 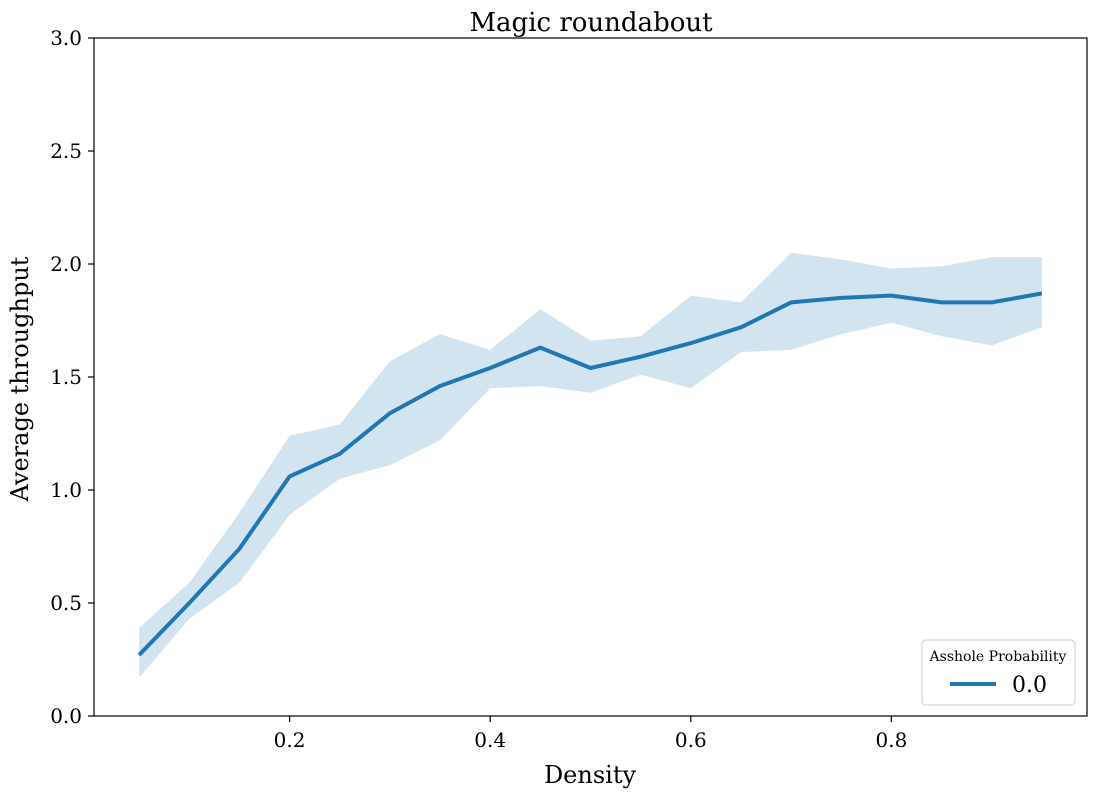 What do you see at coordinates (998, 657) in the screenshot?
I see `legend-title: Asshole Probability` at bounding box center [998, 657].